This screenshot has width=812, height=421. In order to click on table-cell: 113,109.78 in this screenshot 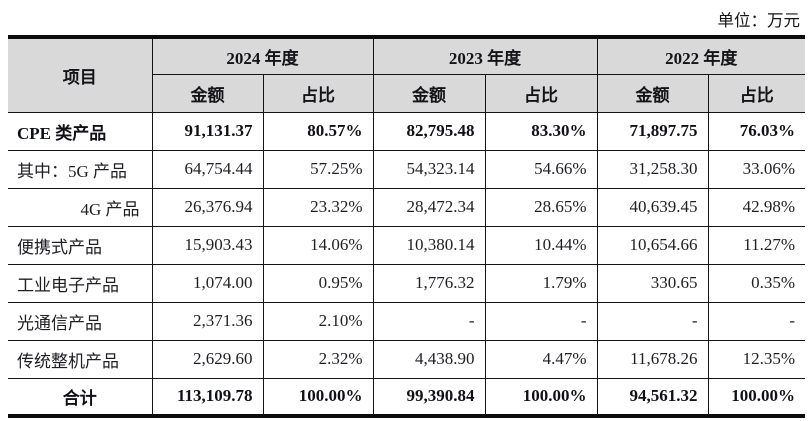, I will do `click(207, 396)`.